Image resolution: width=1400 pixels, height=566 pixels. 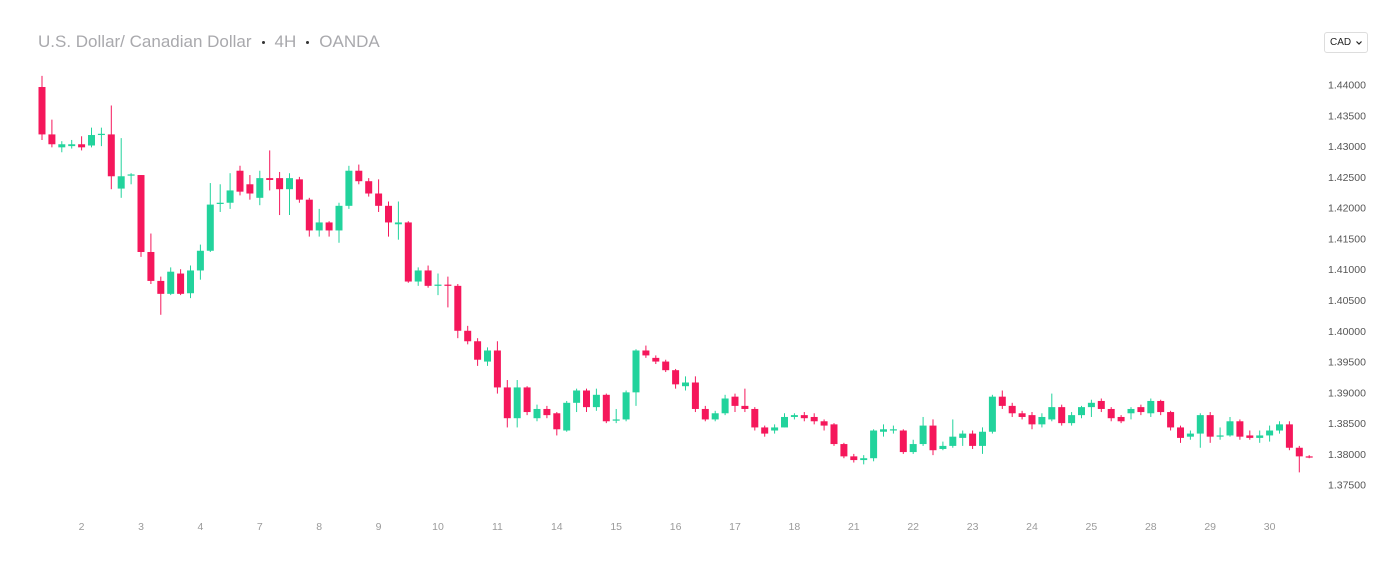 What do you see at coordinates (319, 527) in the screenshot?
I see `x-tick-label: 8` at bounding box center [319, 527].